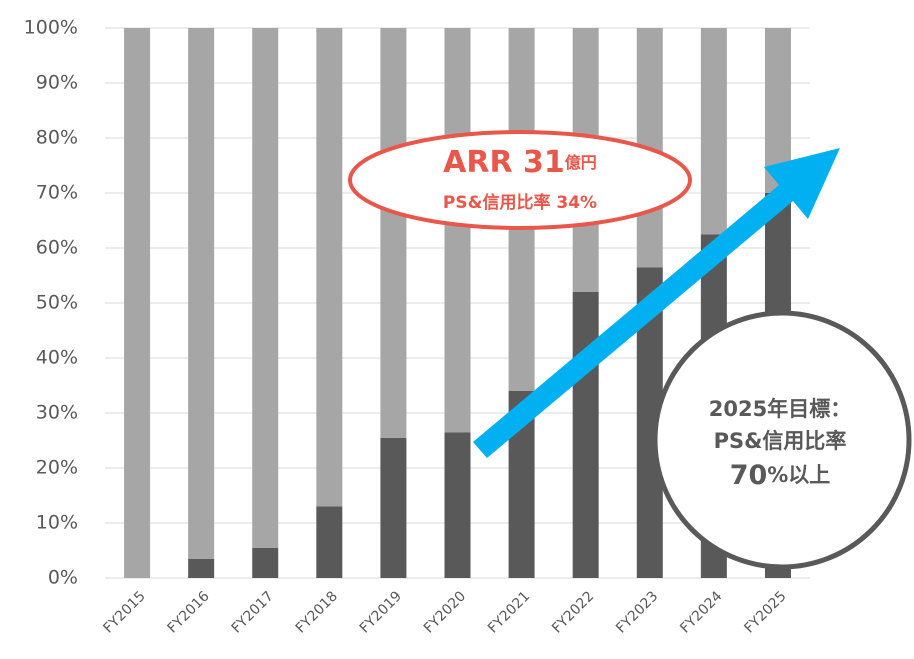 The width and height of the screenshot is (914, 659). I want to click on callout-ellipse, so click(520, 180).